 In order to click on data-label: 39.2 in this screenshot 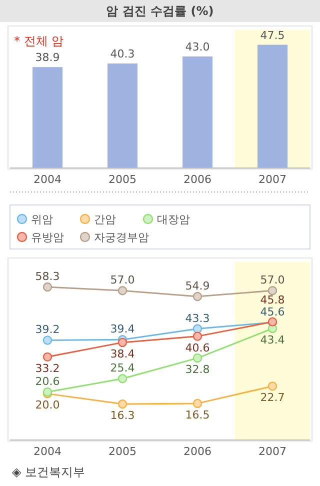, I will do `click(47, 329)`.